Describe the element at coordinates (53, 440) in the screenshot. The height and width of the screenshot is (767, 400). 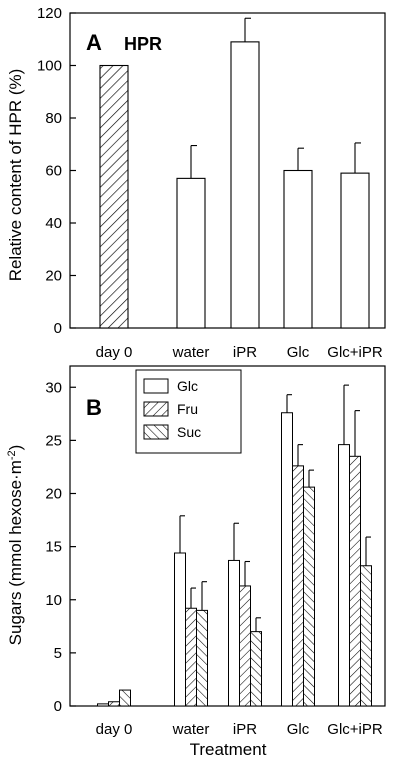
I see `y-tick-label: 25` at that location.